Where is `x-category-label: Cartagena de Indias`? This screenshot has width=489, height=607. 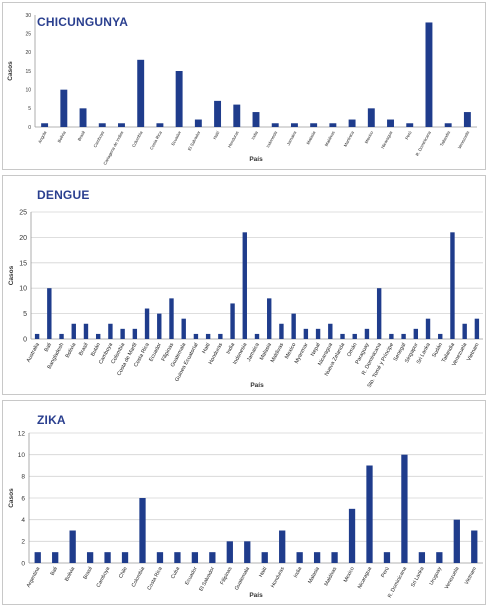
x-category-label: Cartagena de Indias is located at coordinates (113, 148).